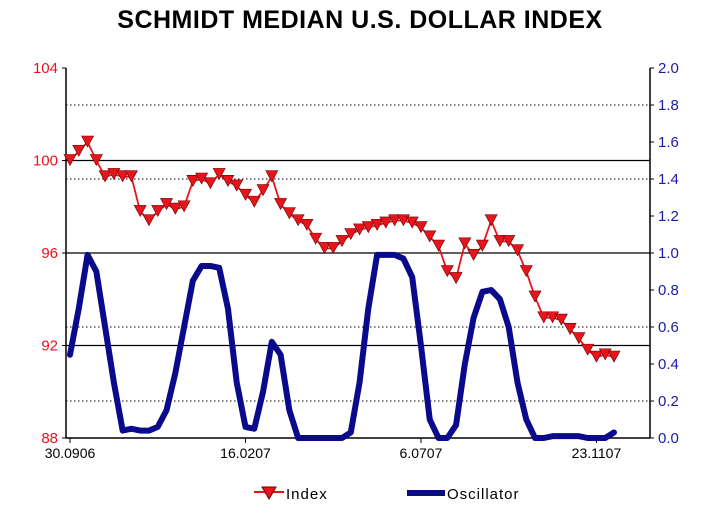 Image resolution: width=720 pixels, height=520 pixels. Describe the element at coordinates (421, 453) in the screenshot. I see `x-tick-label: 6.0707` at that location.